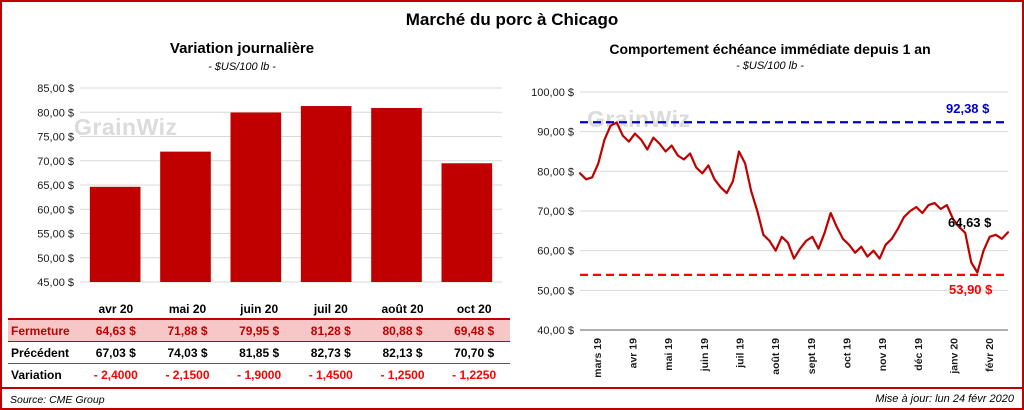 This screenshot has width=1024, height=410. What do you see at coordinates (512, 388) in the screenshot?
I see `footer-divider` at bounding box center [512, 388].